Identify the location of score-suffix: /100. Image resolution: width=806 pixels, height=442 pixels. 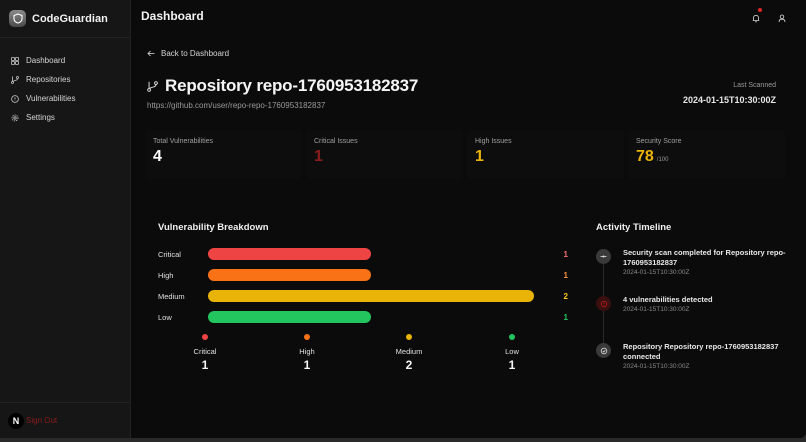
(662, 160).